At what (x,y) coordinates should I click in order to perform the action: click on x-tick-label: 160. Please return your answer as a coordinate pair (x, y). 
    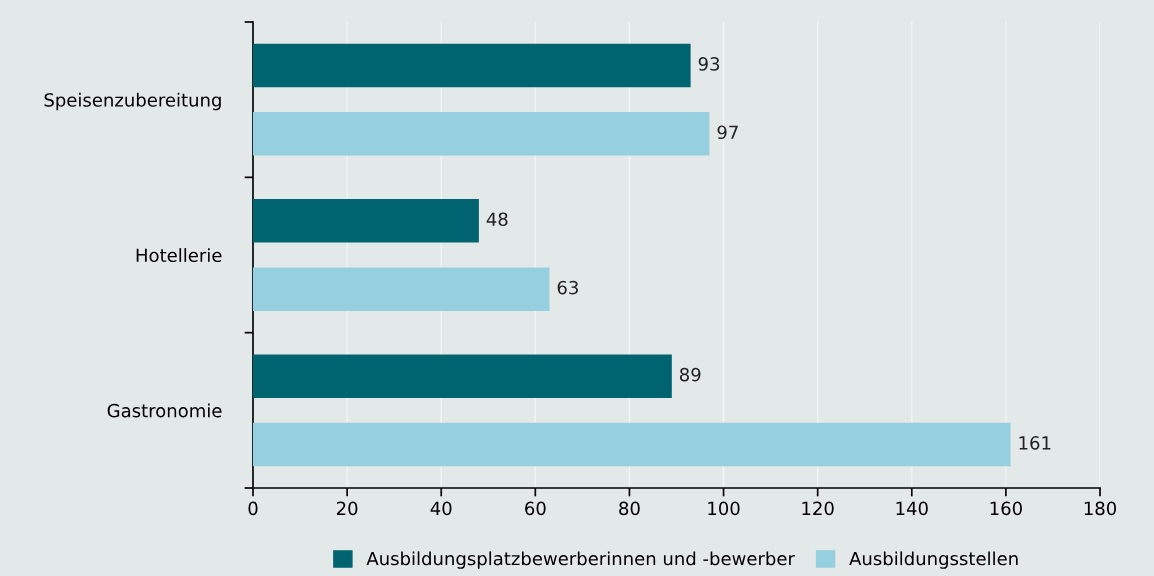
    Looking at the image, I should click on (1006, 508).